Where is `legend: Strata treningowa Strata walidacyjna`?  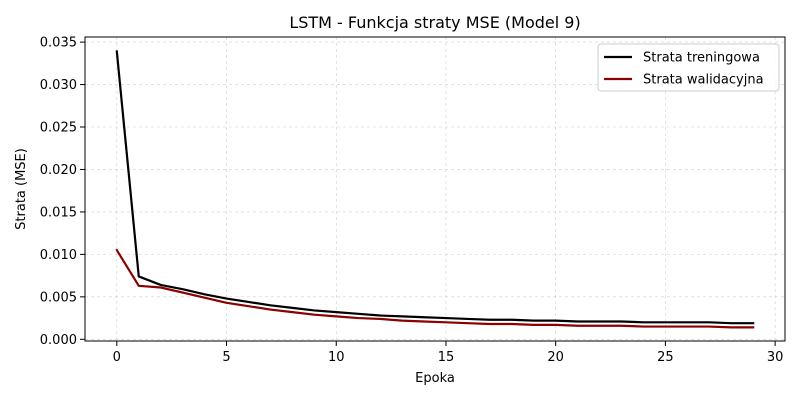 legend: Strata treningowa Strata walidacyjna is located at coordinates (688, 67).